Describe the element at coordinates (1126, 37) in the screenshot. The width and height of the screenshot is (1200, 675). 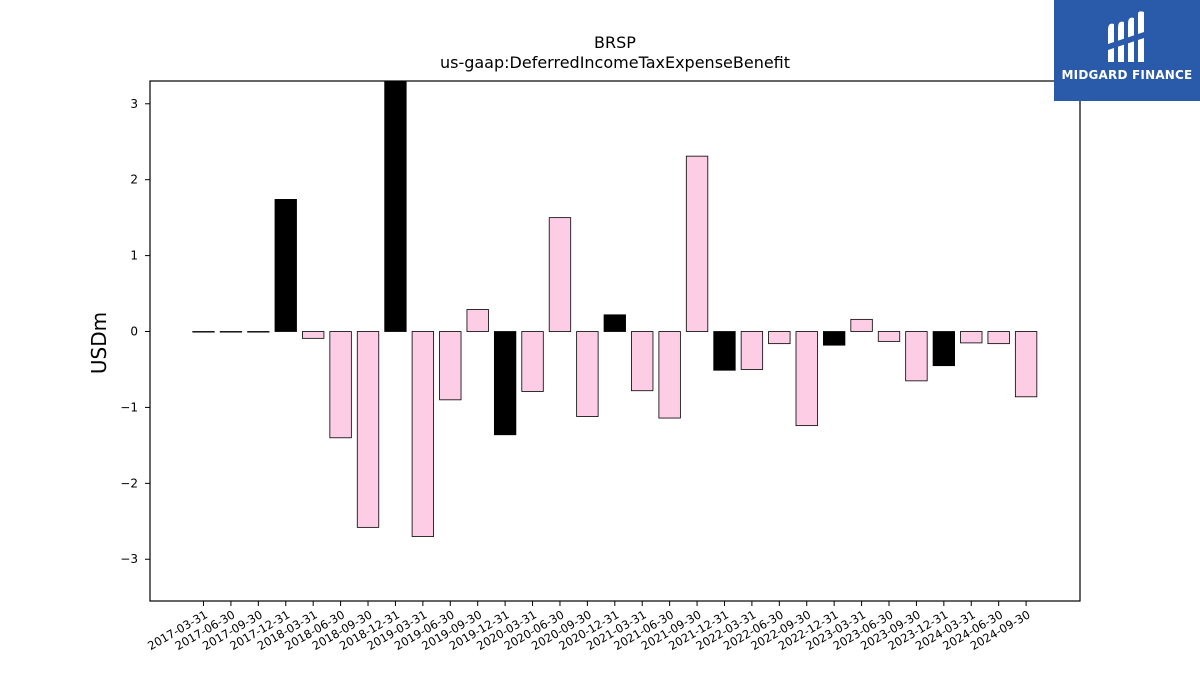
I see `midgard-logo-icon` at that location.